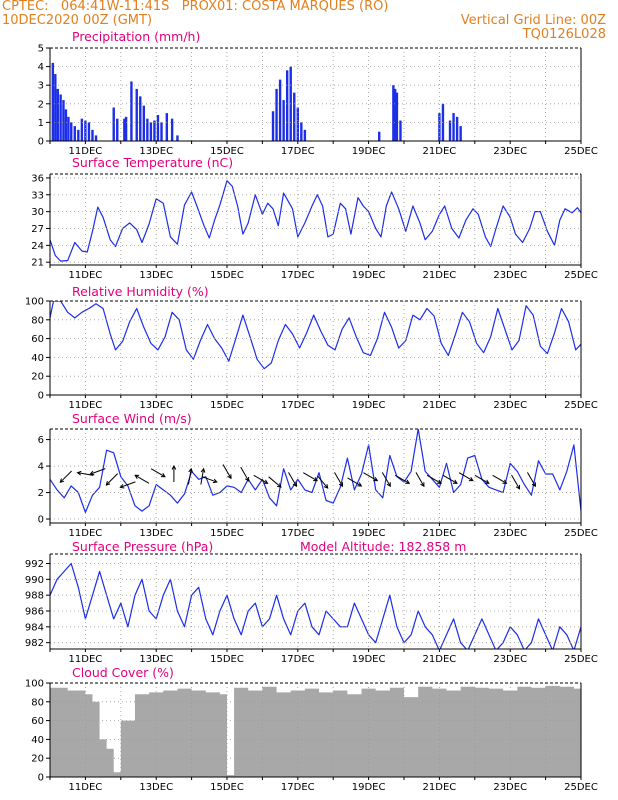 The height and width of the screenshot is (800, 618). I want to click on y-tick-label: 1, so click(41, 123).